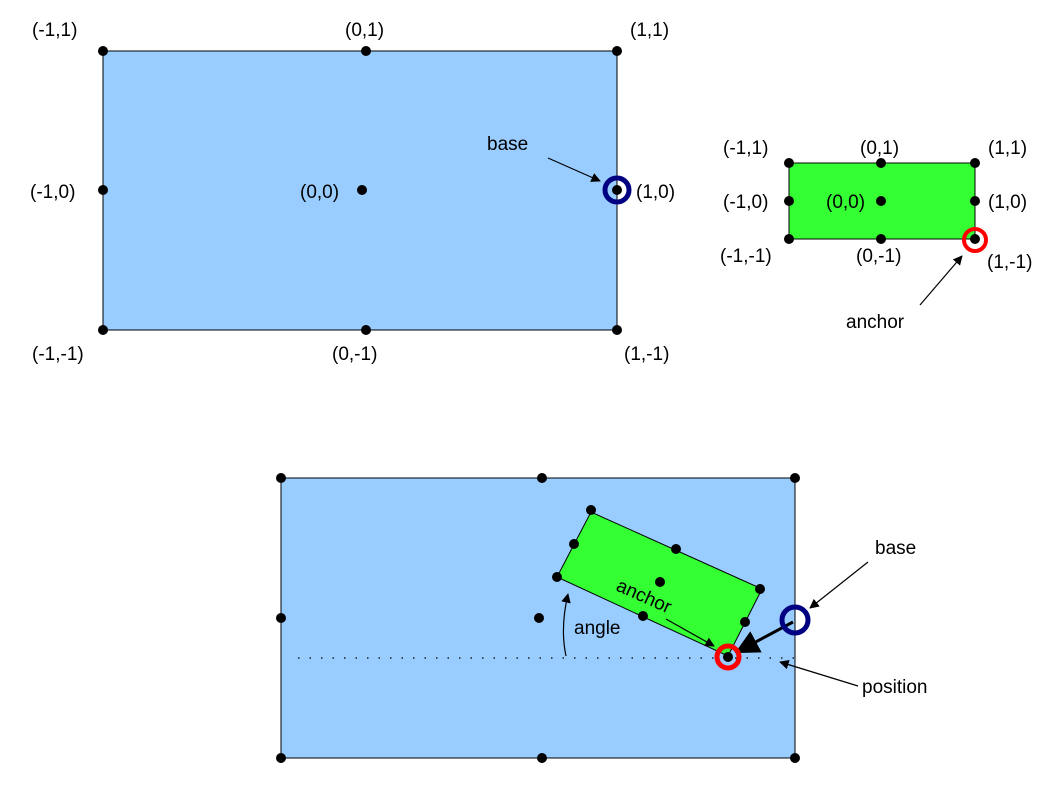 The image size is (1058, 794). What do you see at coordinates (879, 148) in the screenshot?
I see `child-label-tc: (0,1)` at bounding box center [879, 148].